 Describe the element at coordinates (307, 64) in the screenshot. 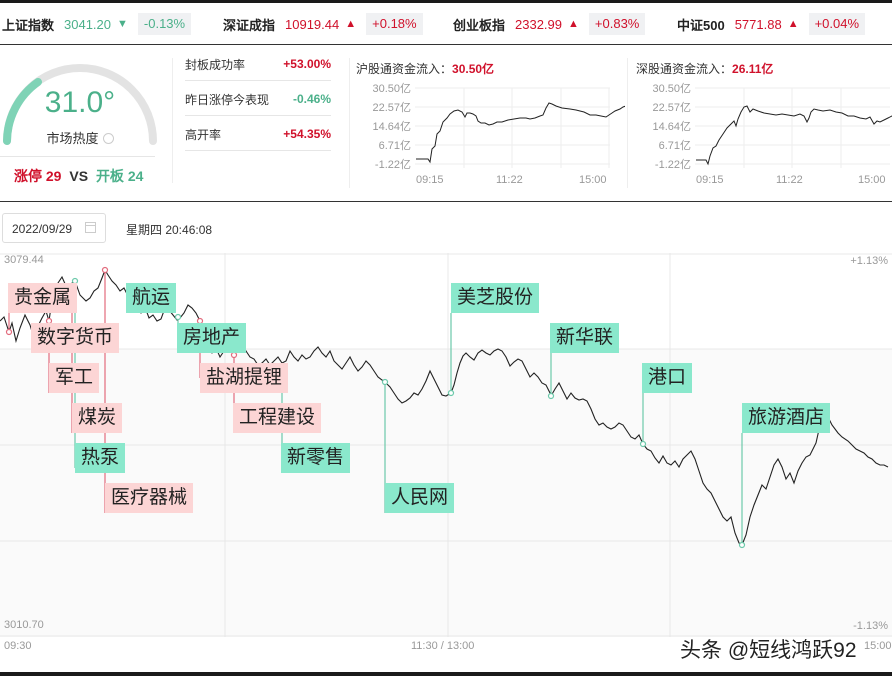

I see `stat-value: +53.00%` at that location.